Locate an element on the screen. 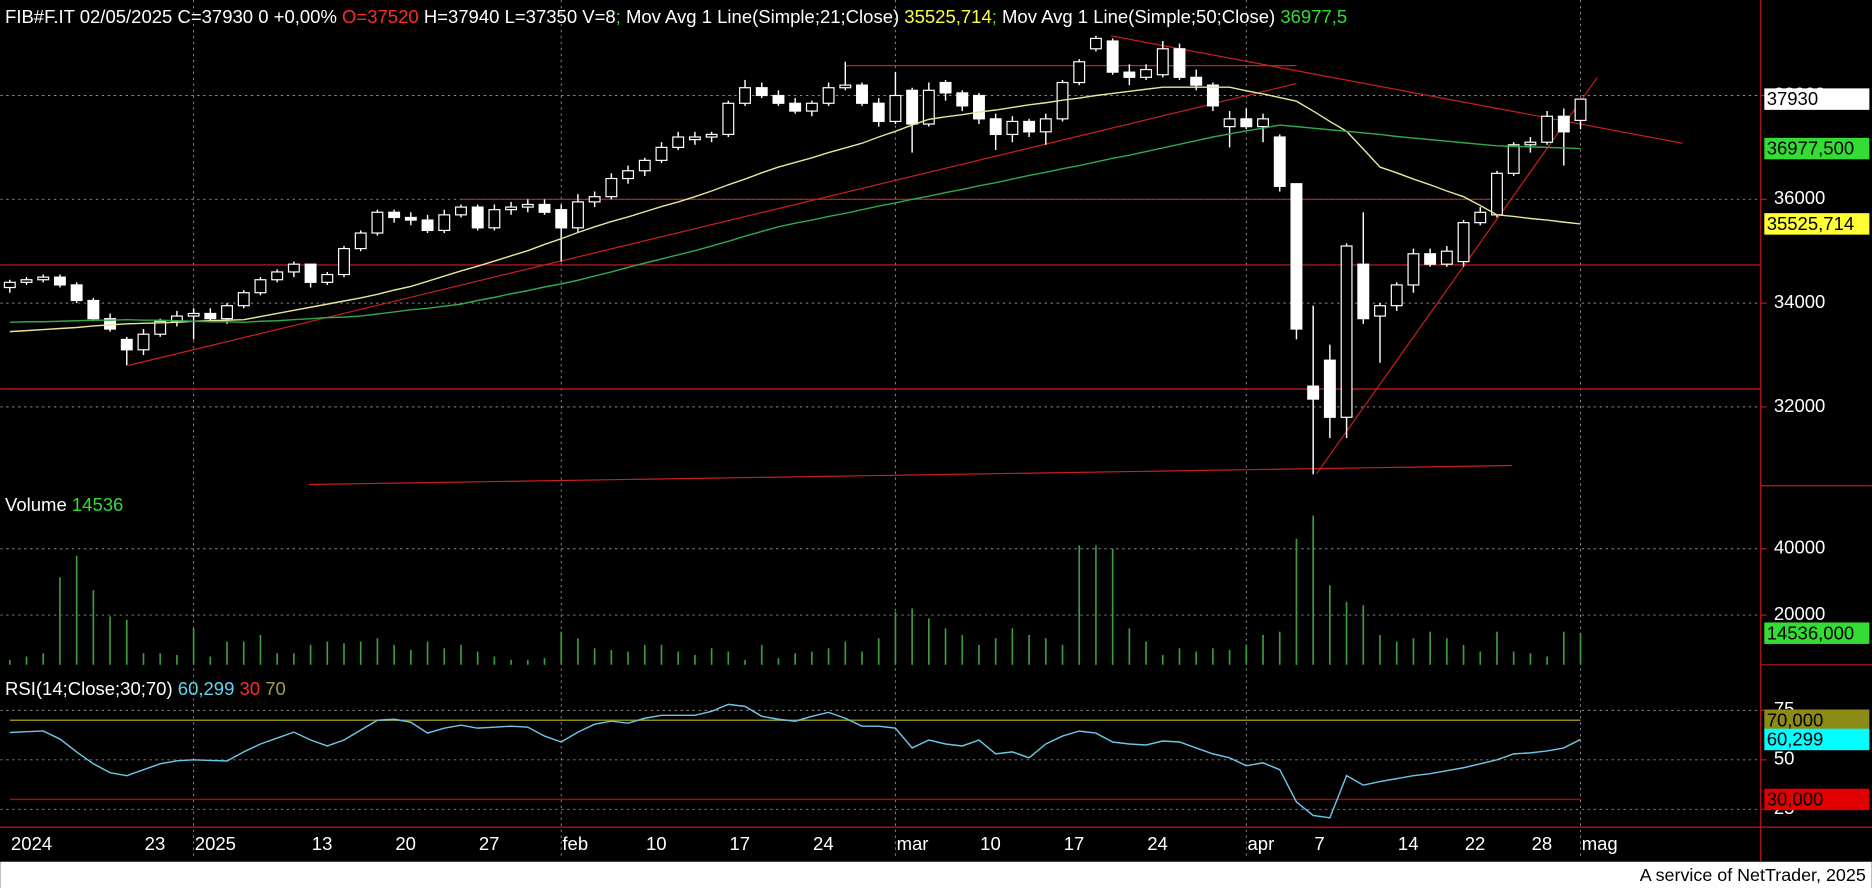 Image resolution: width=1872 pixels, height=888 pixels. y-tick-label: 20000 is located at coordinates (1799, 613).